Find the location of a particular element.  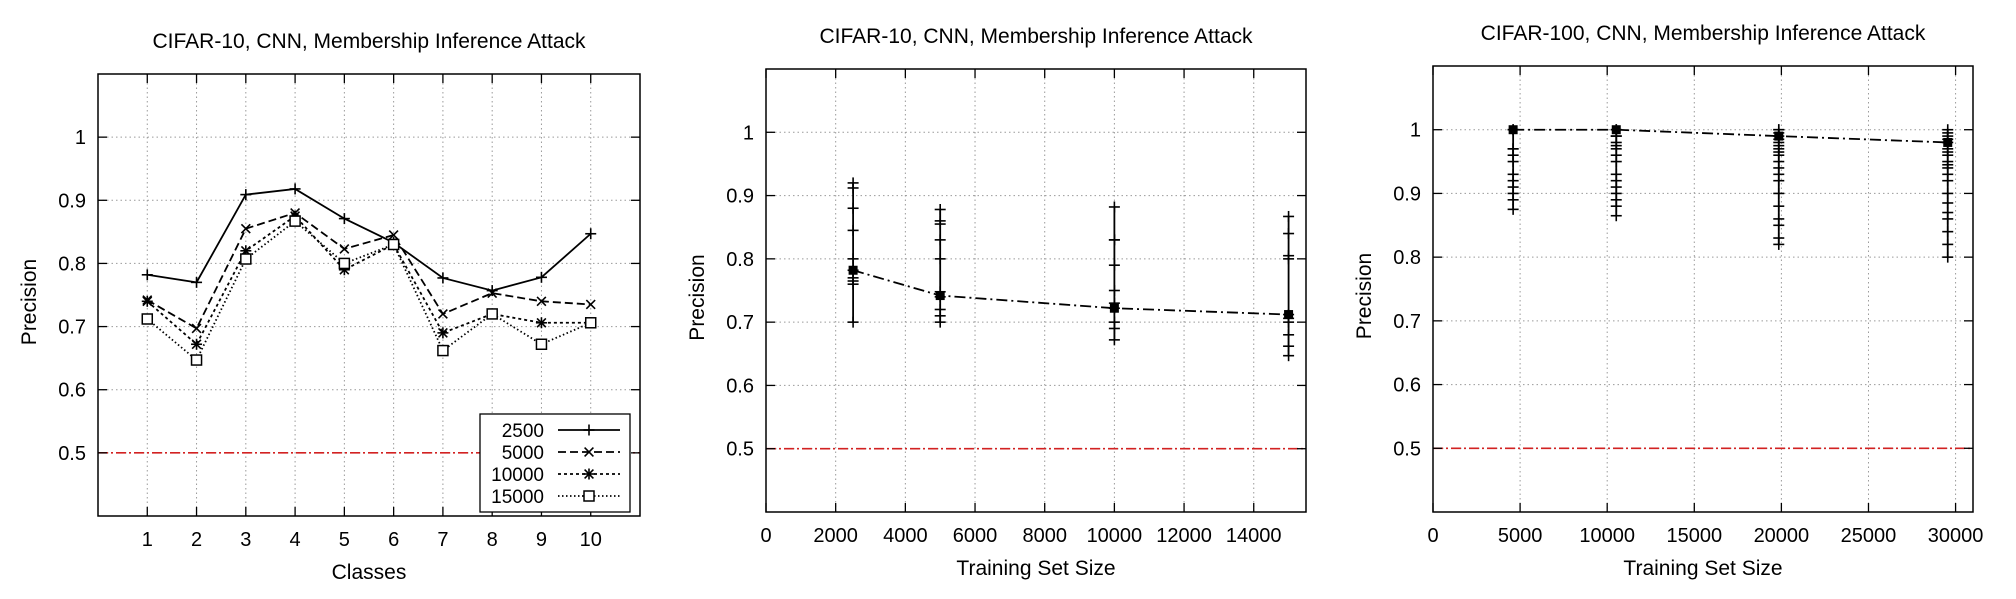

chart-1-point-1-5-d2 is located at coordinates (393, 235).